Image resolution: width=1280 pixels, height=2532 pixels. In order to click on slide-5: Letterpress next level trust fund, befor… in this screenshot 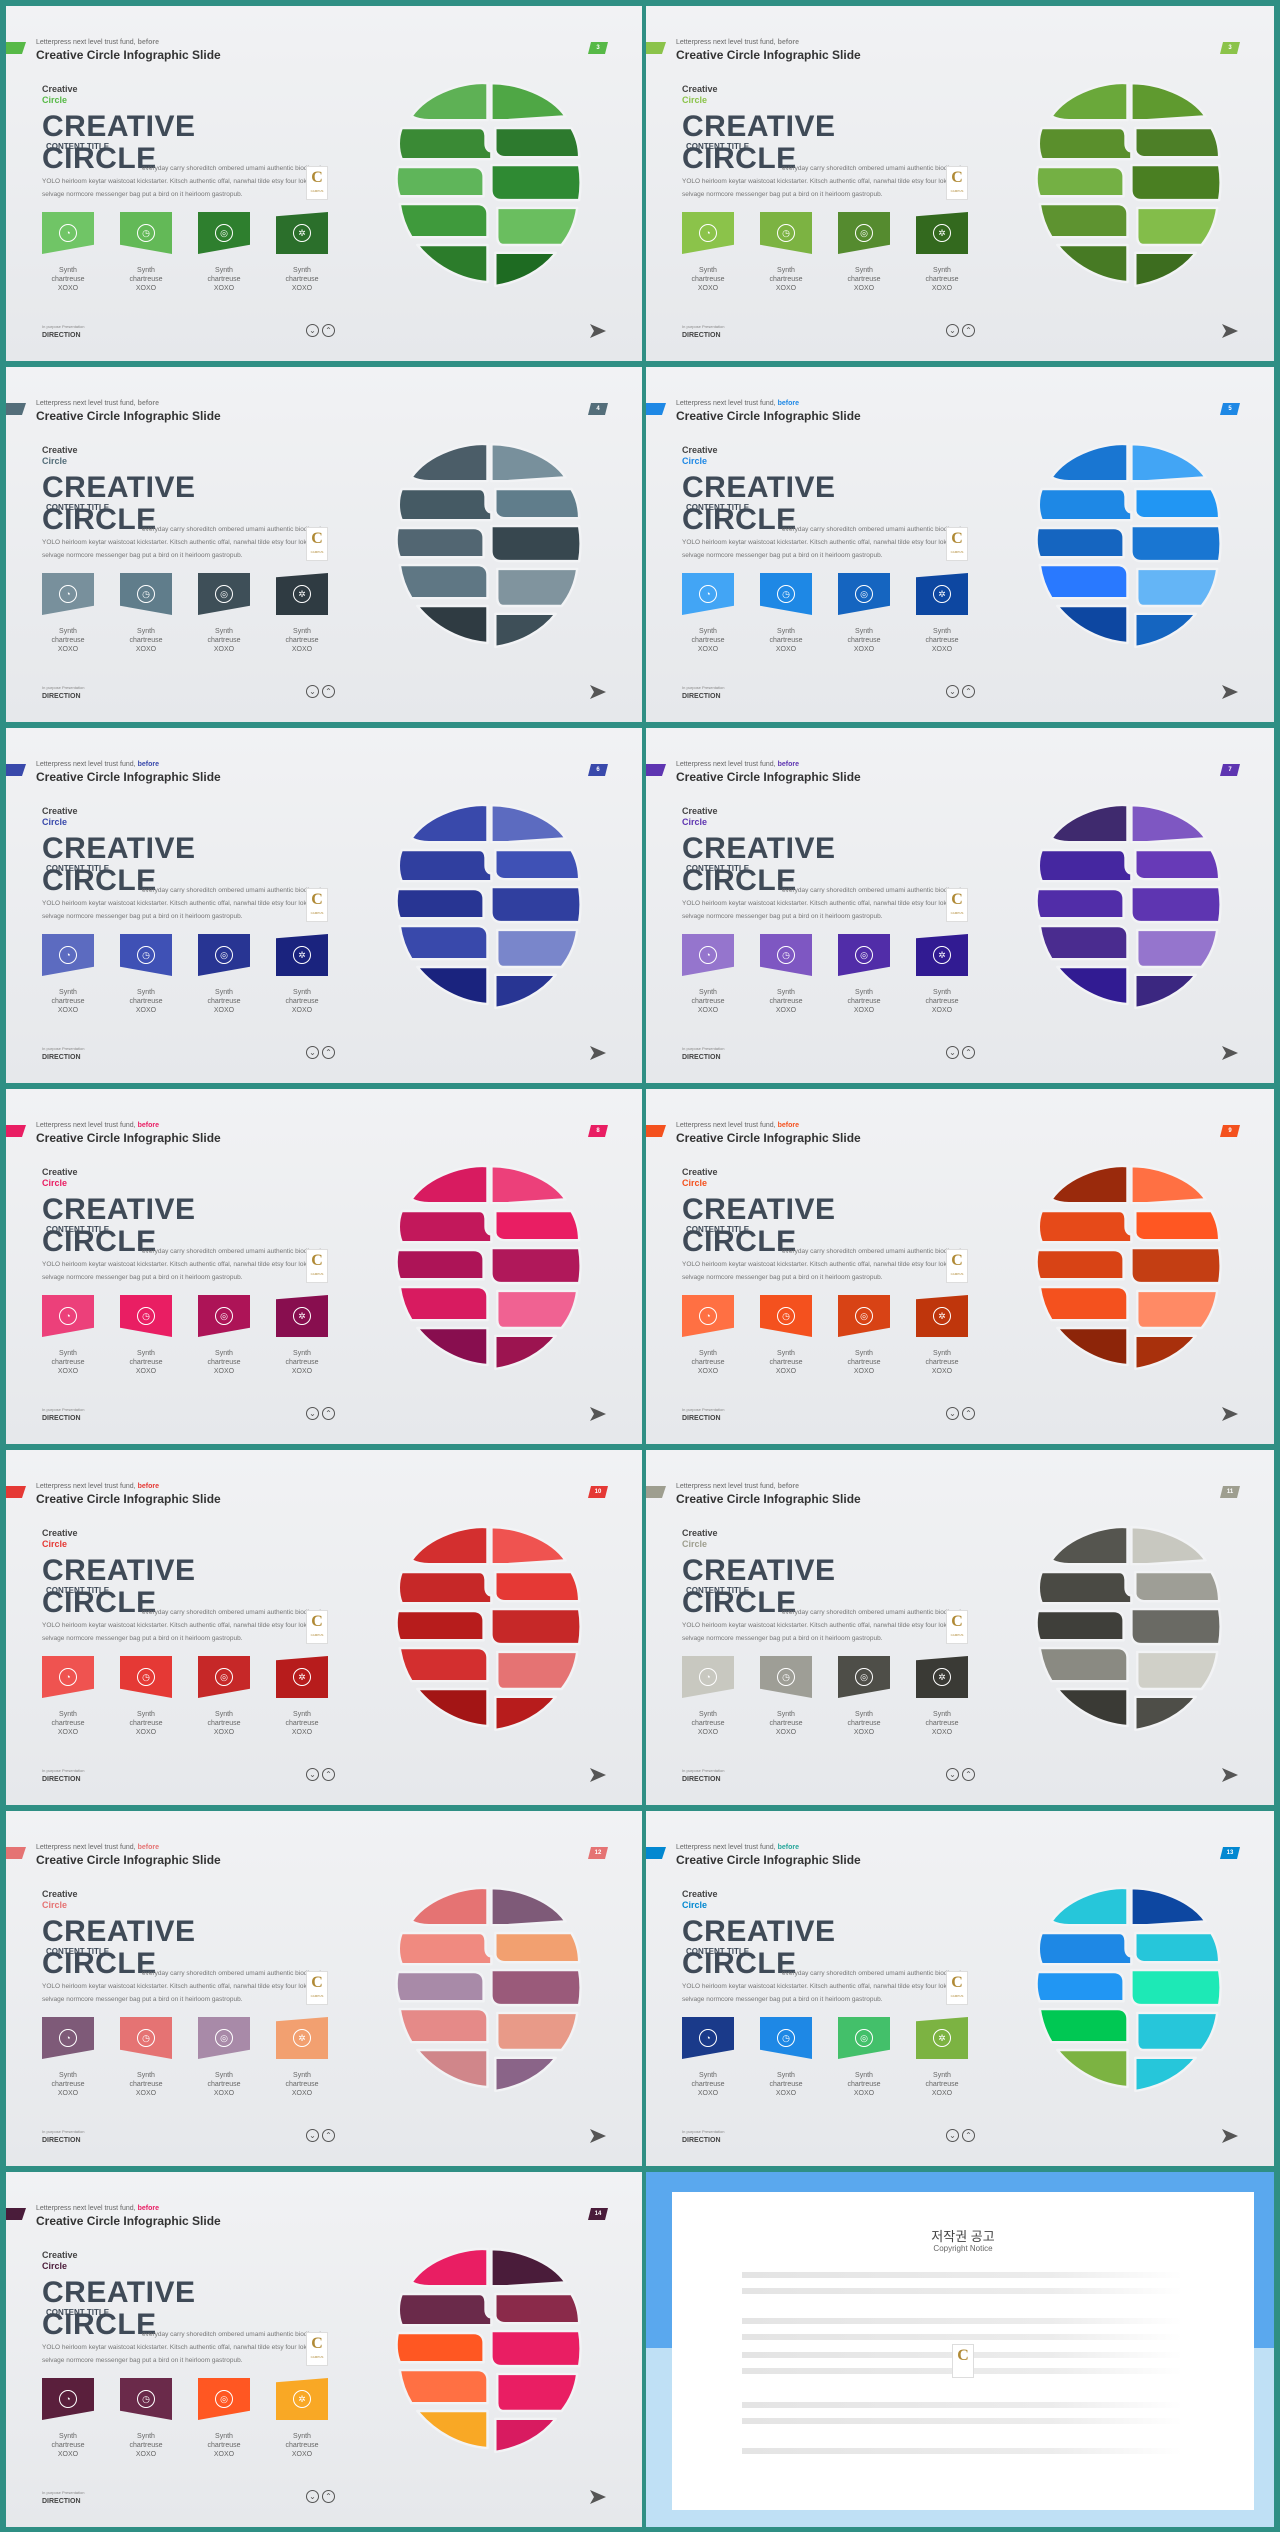, I will do `click(324, 905)`.